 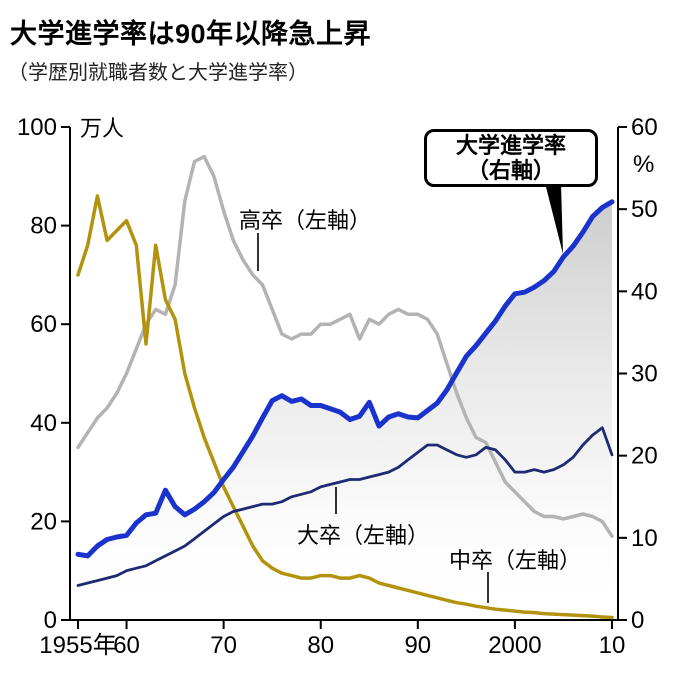 What do you see at coordinates (514, 645) in the screenshot?
I see `x-tick-label: 2000` at bounding box center [514, 645].